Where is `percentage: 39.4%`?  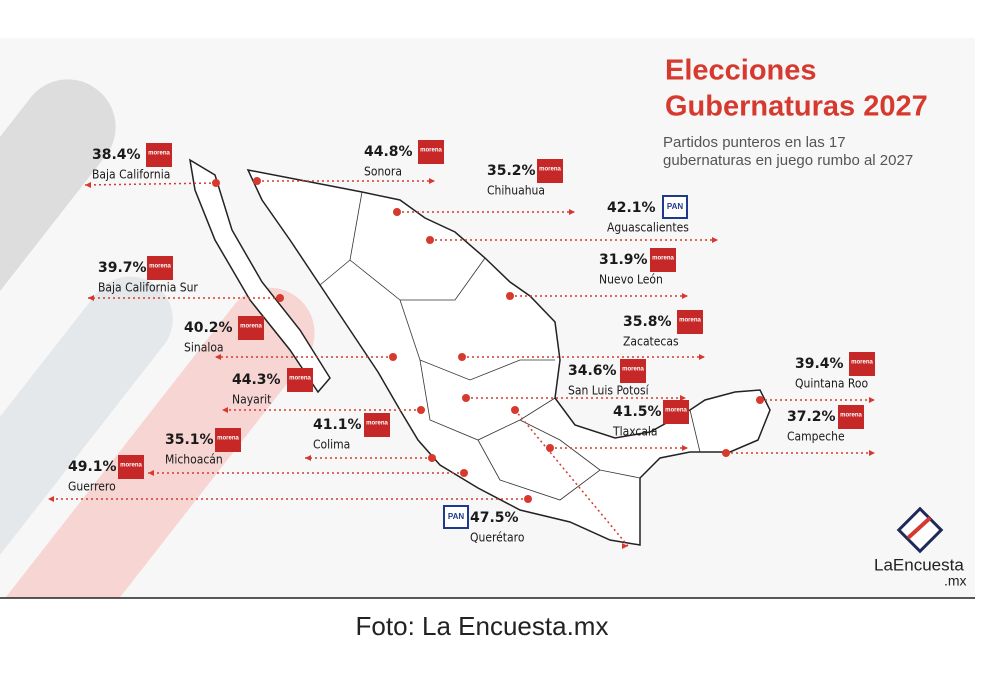 percentage: 39.4% is located at coordinates (819, 364).